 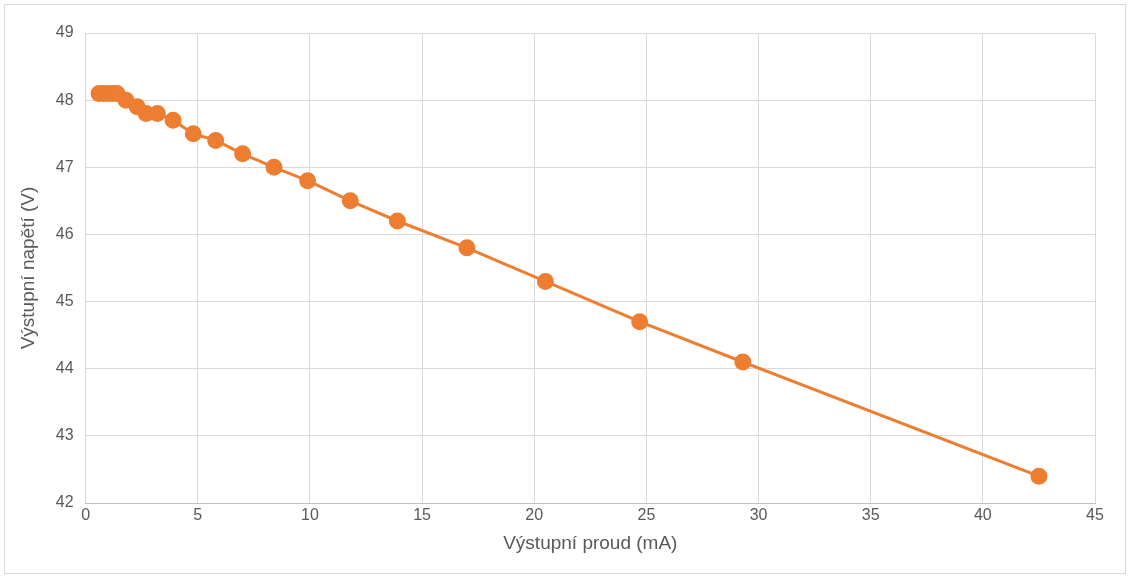 What do you see at coordinates (590, 542) in the screenshot?
I see `x-axis-title: Výstupní proud (mA)` at bounding box center [590, 542].